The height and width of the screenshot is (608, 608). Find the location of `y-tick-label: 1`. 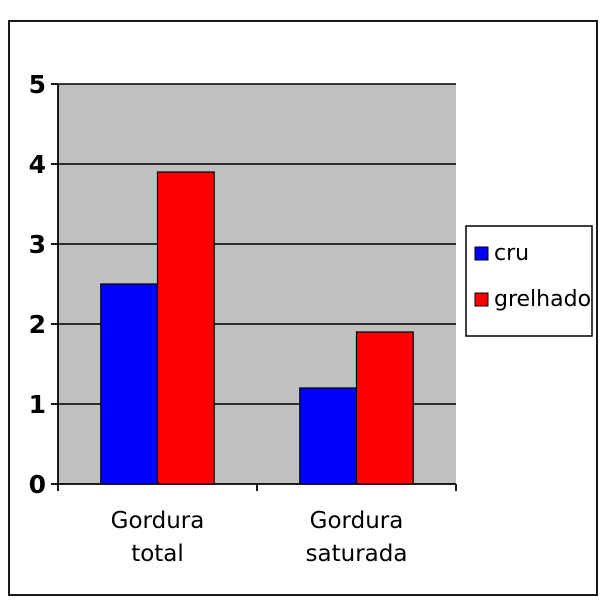

y-tick-label: 1 is located at coordinates (37, 404).